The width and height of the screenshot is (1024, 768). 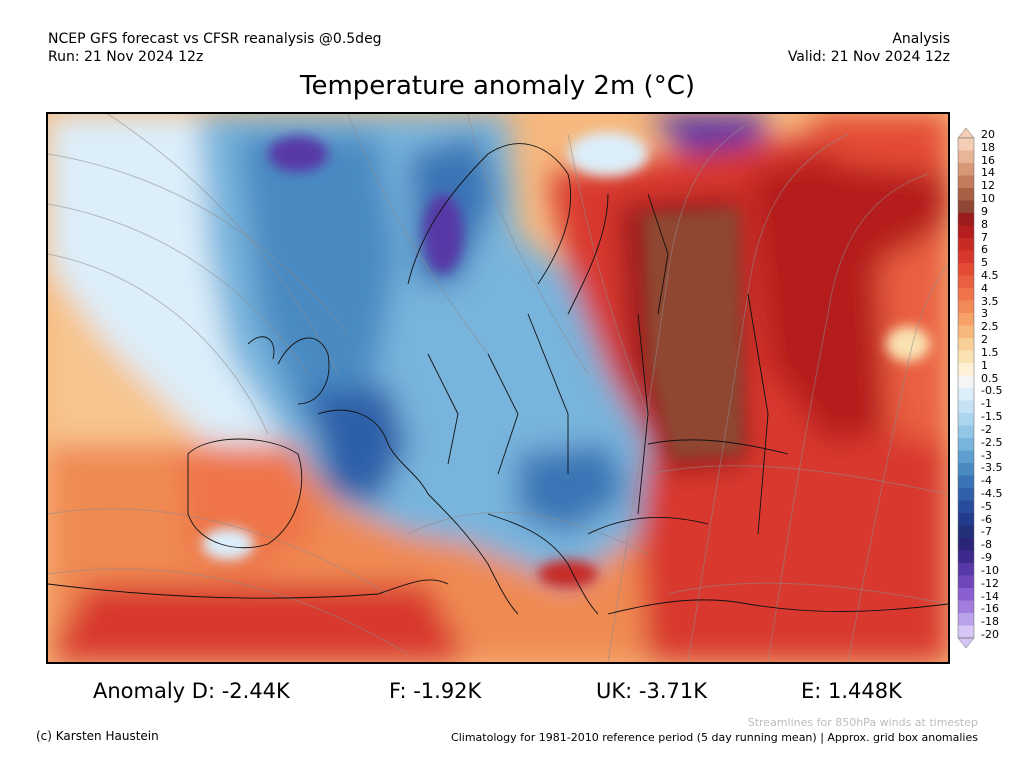 I want to click on colorbar-tick-label: 0.5, so click(x=990, y=378).